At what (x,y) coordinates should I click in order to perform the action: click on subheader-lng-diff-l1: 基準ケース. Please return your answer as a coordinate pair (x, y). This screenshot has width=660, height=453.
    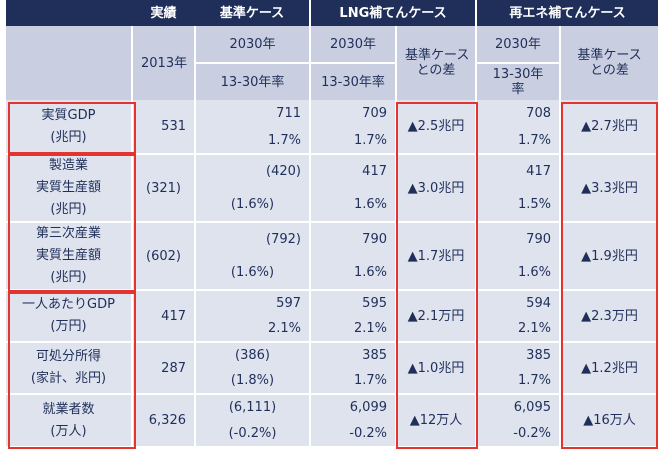
    Looking at the image, I should click on (437, 55).